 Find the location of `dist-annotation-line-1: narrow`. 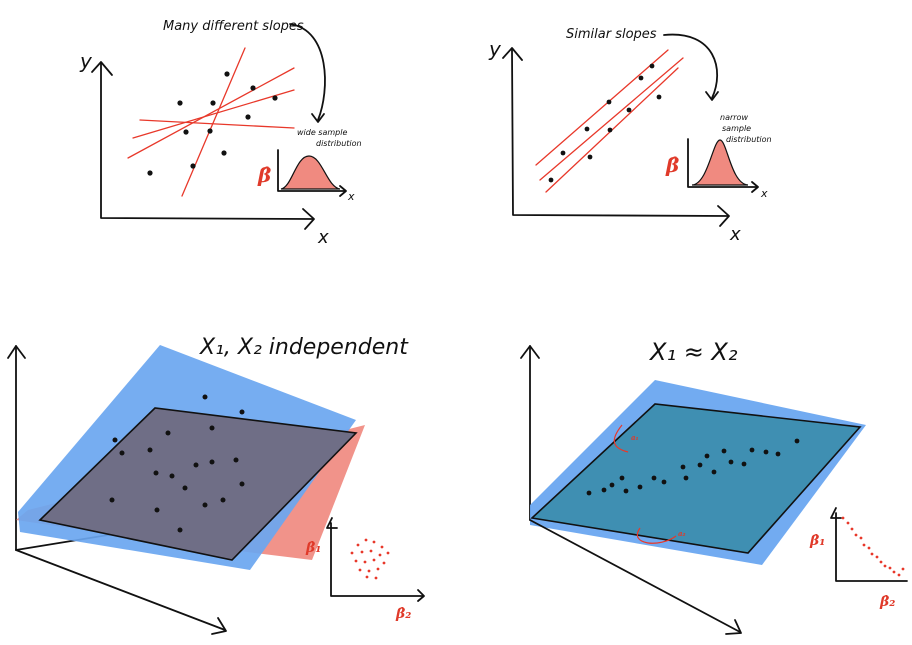

dist-annotation-line-1: narrow is located at coordinates (734, 117).